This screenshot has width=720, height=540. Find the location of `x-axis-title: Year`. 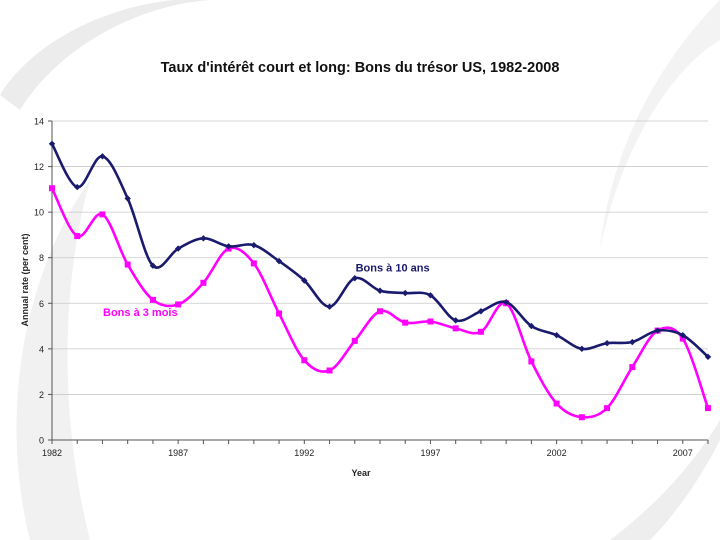

x-axis-title: Year is located at coordinates (361, 473).